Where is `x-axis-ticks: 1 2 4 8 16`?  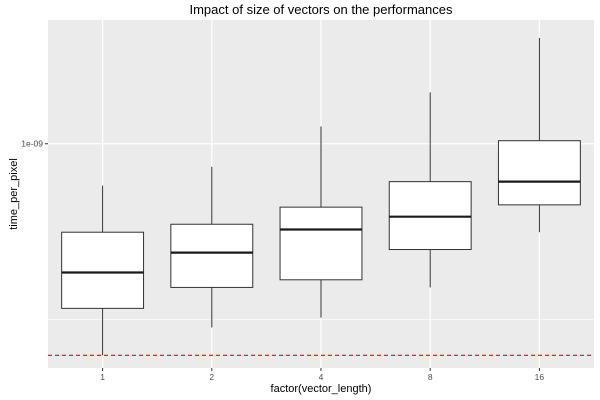
x-axis-ticks: 1 2 4 8 16 is located at coordinates (322, 375).